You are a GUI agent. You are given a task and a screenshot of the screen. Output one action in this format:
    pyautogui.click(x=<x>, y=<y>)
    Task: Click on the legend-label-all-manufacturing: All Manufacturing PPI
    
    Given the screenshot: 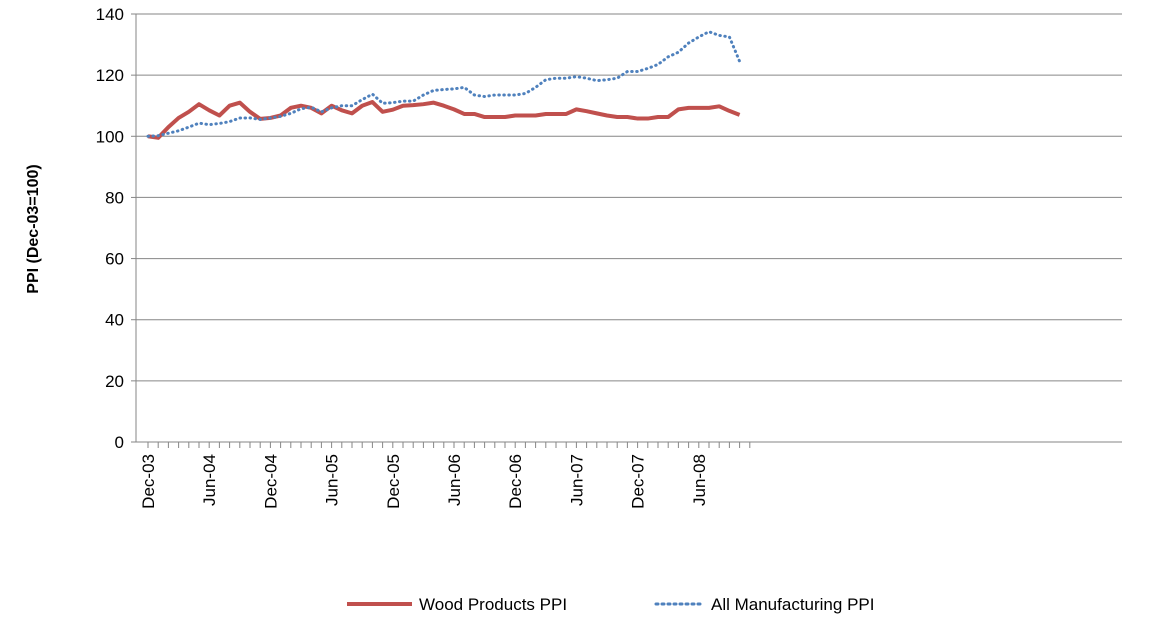 What is the action you would take?
    pyautogui.click(x=792, y=604)
    